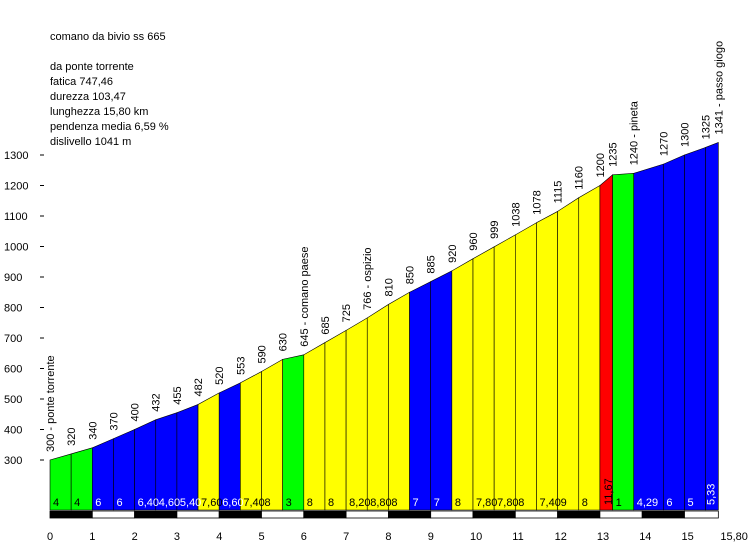  Describe the element at coordinates (157, 402) in the screenshot. I see `elevation-label: 432` at that location.